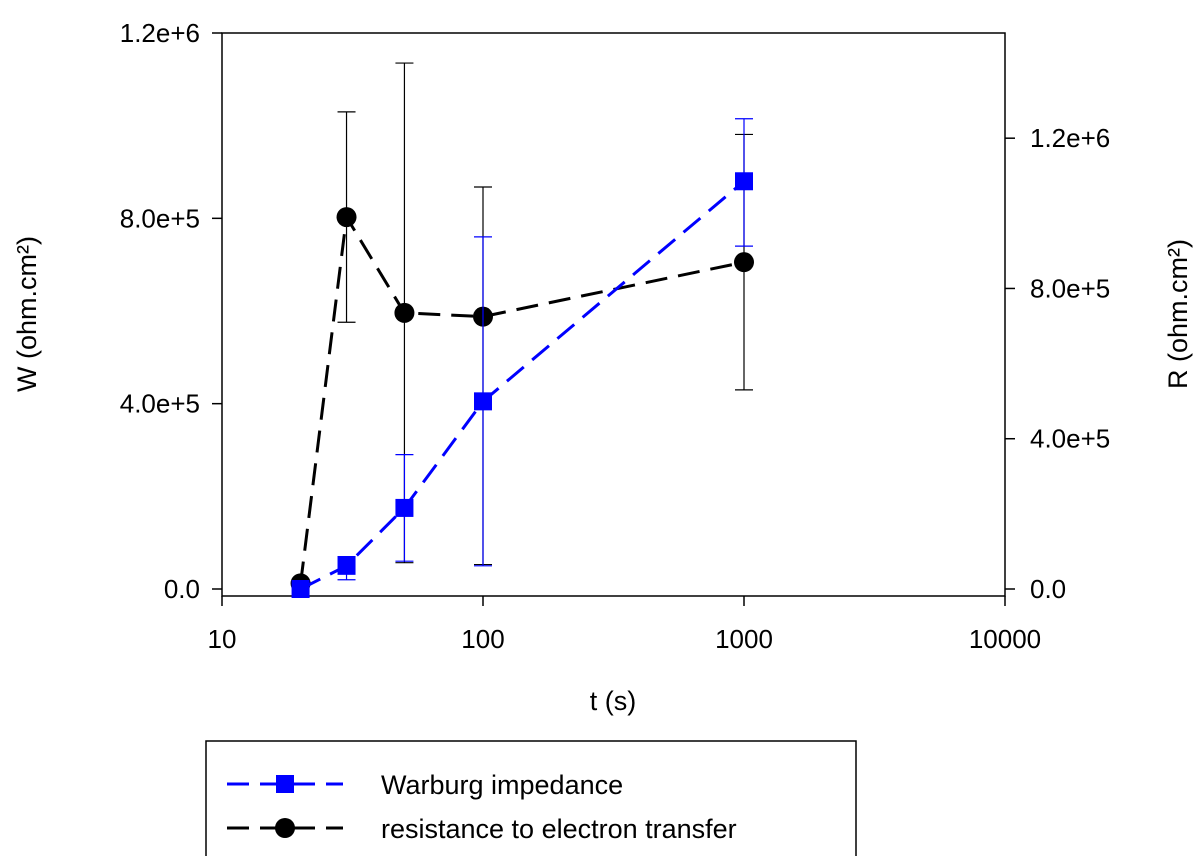  I want to click on right-y-tick-label: 1.2e+6, so click(1070, 138).